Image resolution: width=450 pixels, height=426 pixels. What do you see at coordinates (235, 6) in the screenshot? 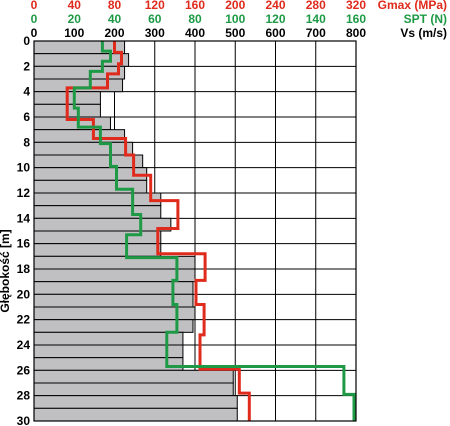
I see `gmax-tick-label: 200` at bounding box center [235, 6].